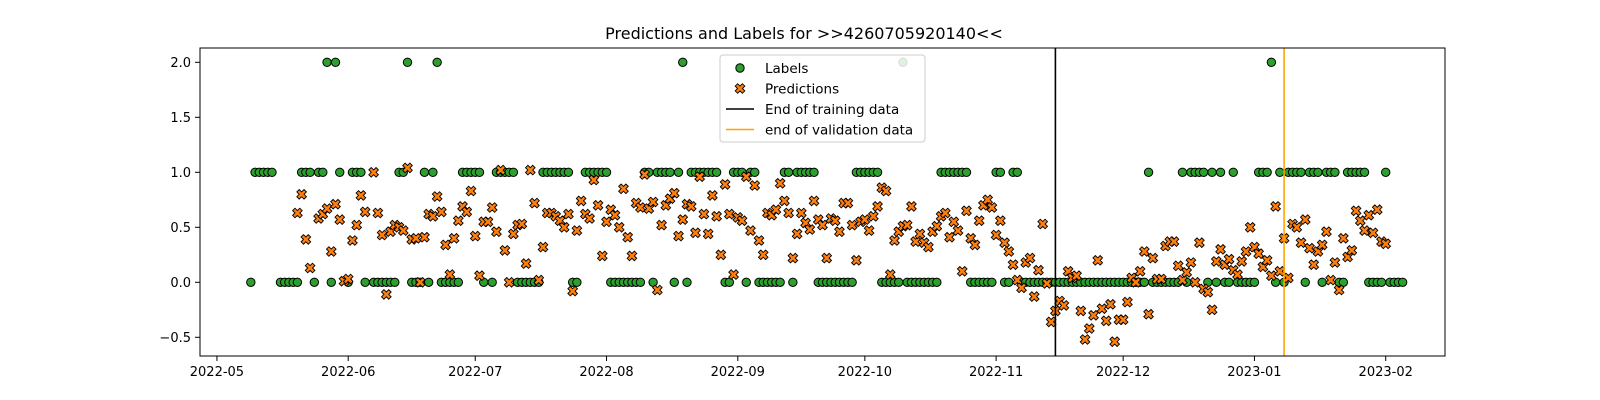 The image size is (1600, 400). I want to click on x-tick-label: 2022-05, so click(217, 372).